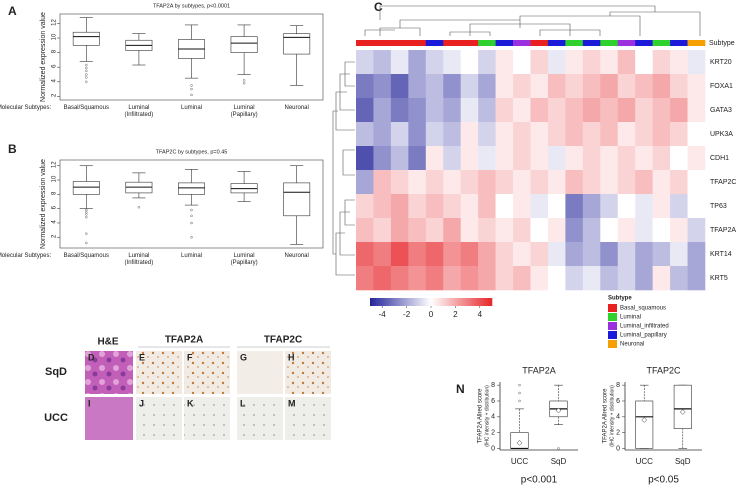  What do you see at coordinates (55, 21) in the screenshot?
I see `y-tick-label: 12` at bounding box center [55, 21].